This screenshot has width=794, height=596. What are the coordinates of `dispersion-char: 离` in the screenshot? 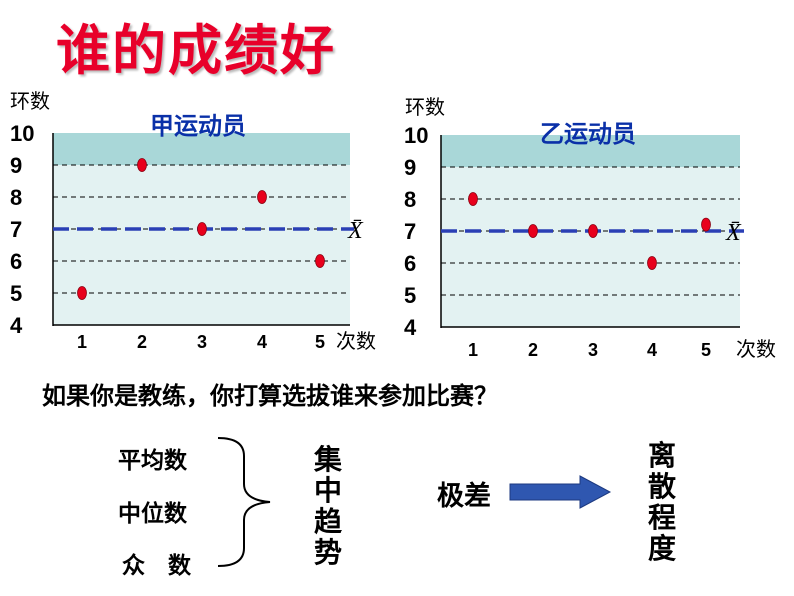 It's located at (661, 455).